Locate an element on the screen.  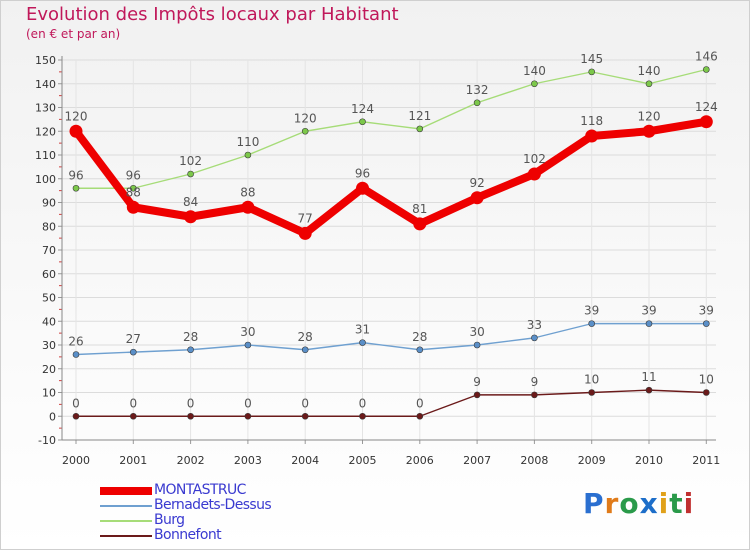
x-tick-label: 2011 is located at coordinates (706, 460).